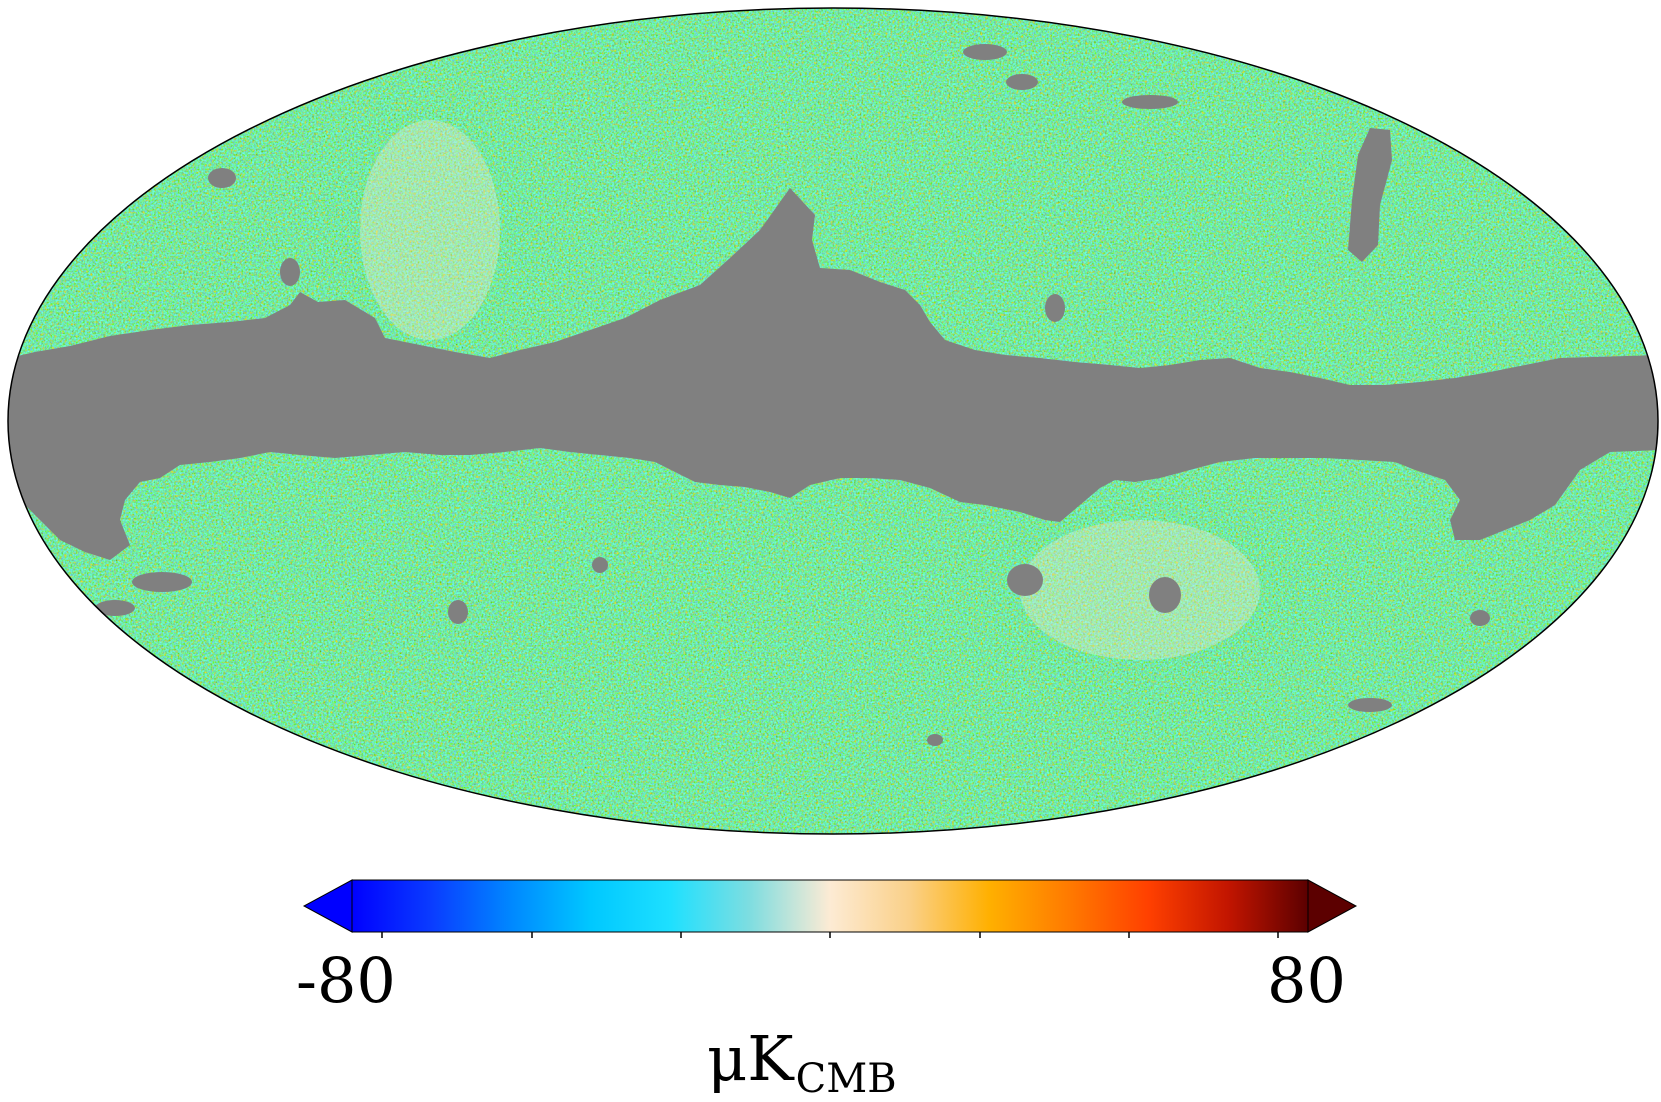  Describe the element at coordinates (1332, 906) in the screenshot. I see `colorbar-extend-max` at that location.